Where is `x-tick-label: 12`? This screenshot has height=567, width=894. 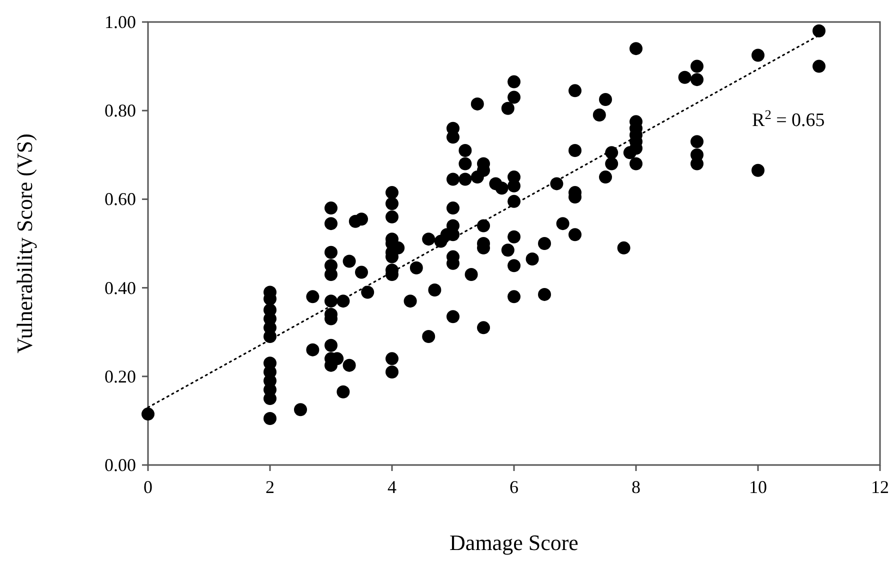 x-tick-label: 12 is located at coordinates (880, 487).